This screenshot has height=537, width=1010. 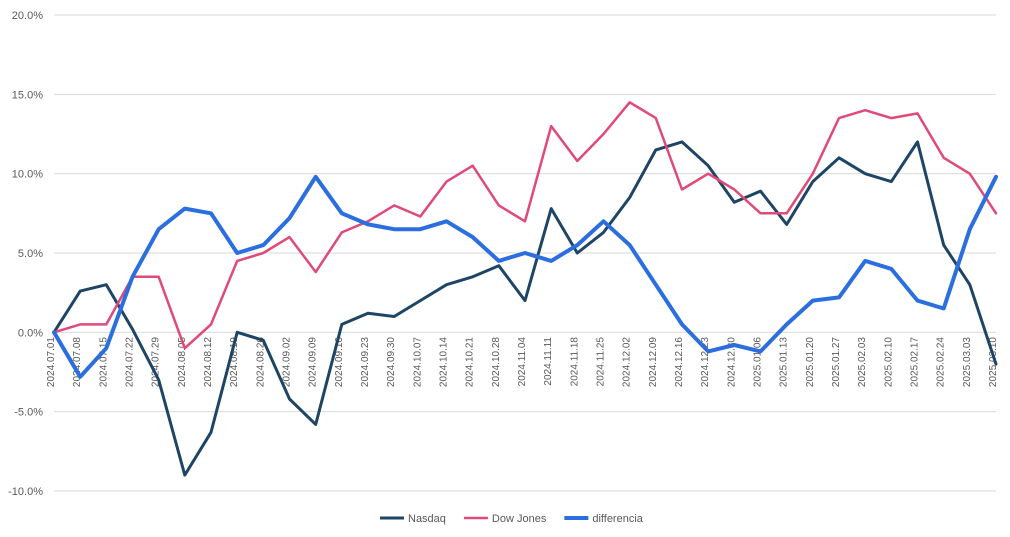 I want to click on x-tick-label: 2025.02.17, so click(x=915, y=362).